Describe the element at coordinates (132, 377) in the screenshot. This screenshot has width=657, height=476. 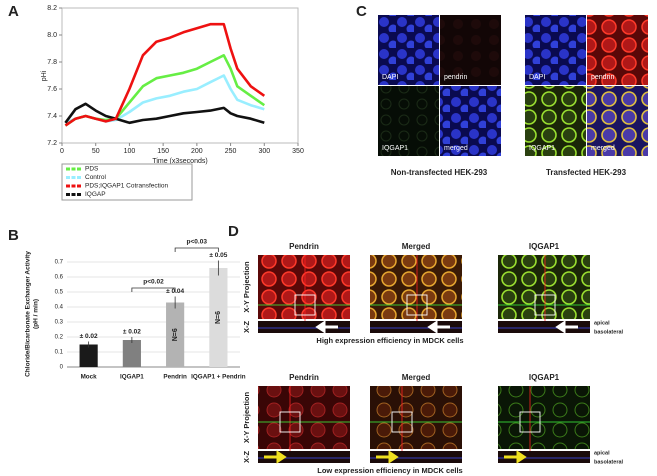
I see `x-tick-label: IQGAP1` at that location.